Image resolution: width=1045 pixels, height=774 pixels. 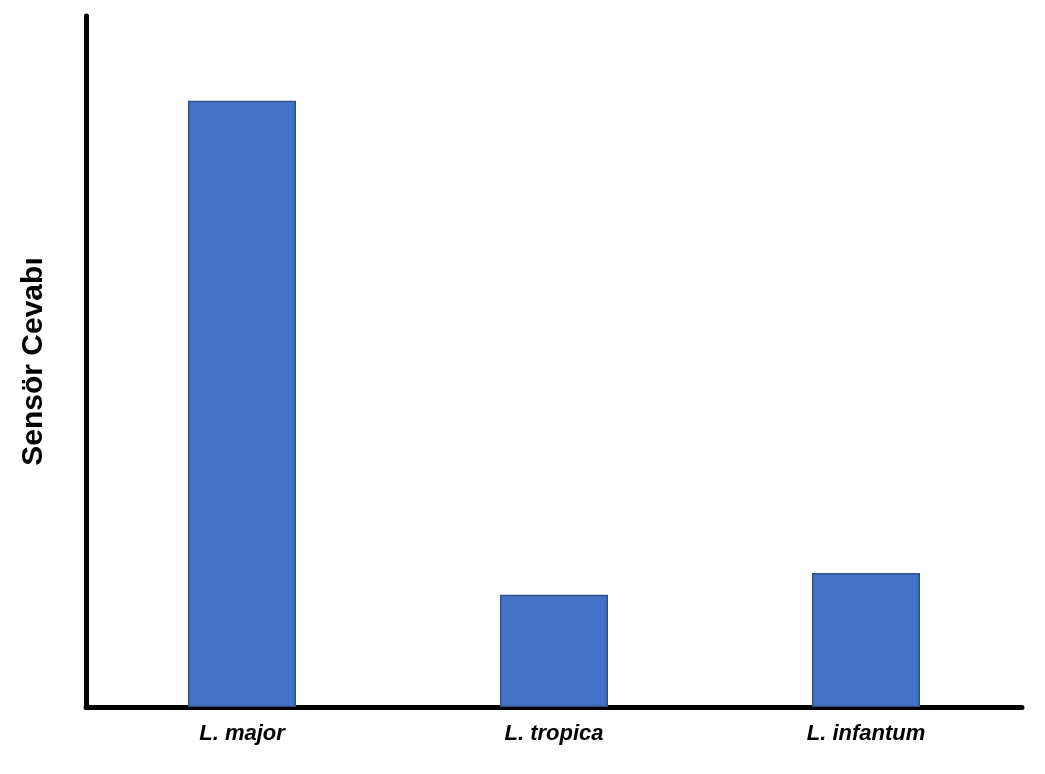 I want to click on x-tick-label: L. major, so click(x=243, y=732).